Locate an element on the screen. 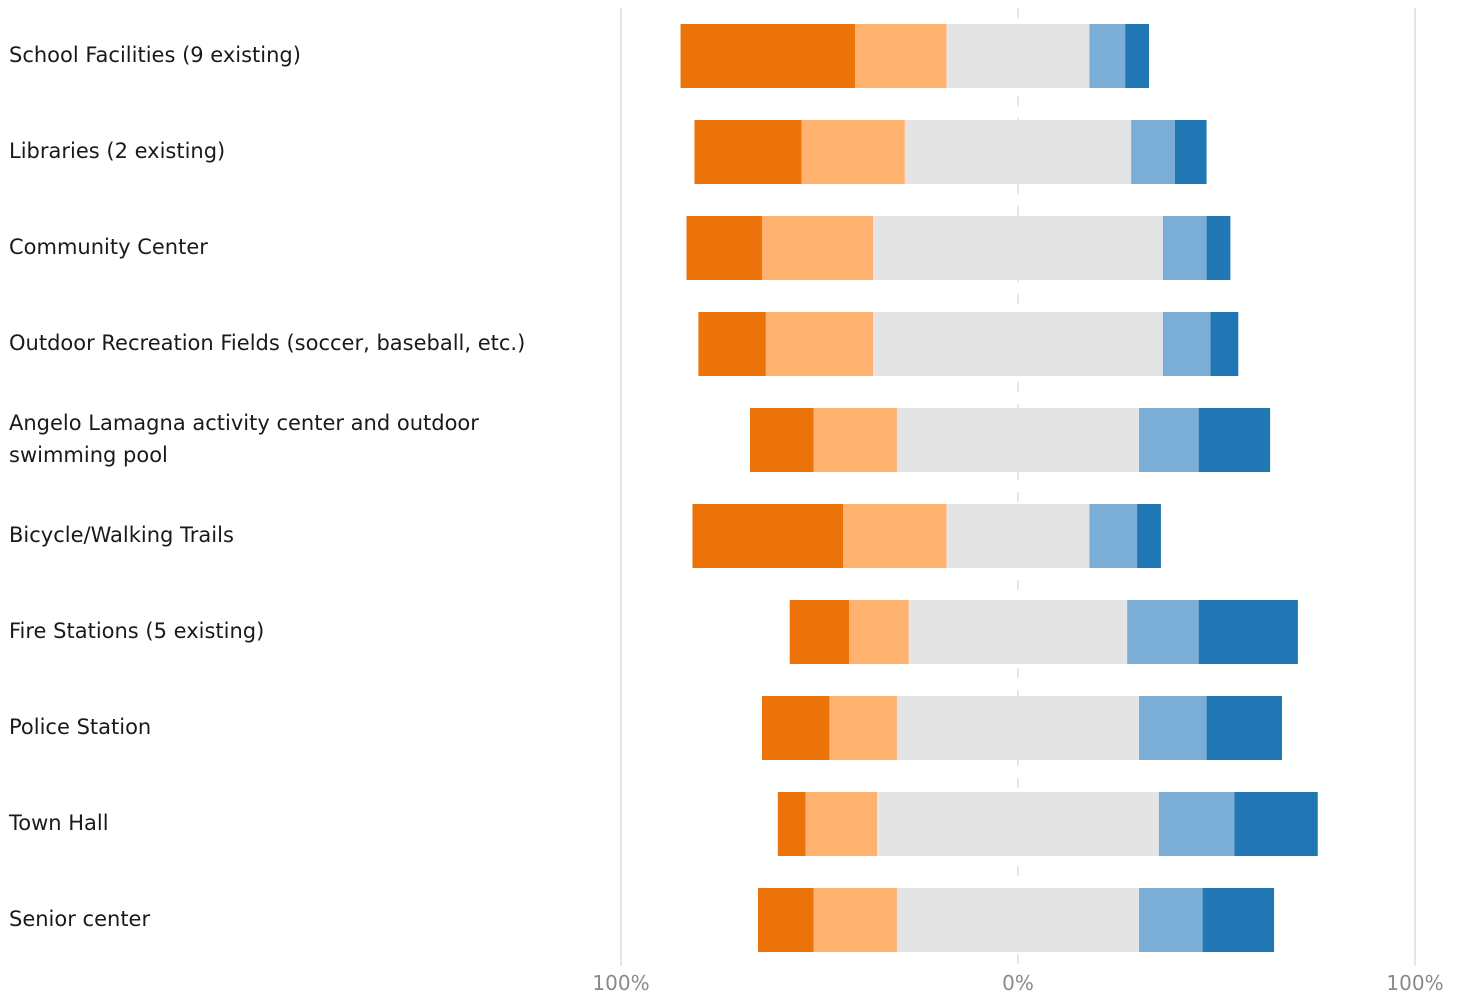 This screenshot has width=1462, height=997. category-label-line-2-0: Community Center is located at coordinates (108, 247).